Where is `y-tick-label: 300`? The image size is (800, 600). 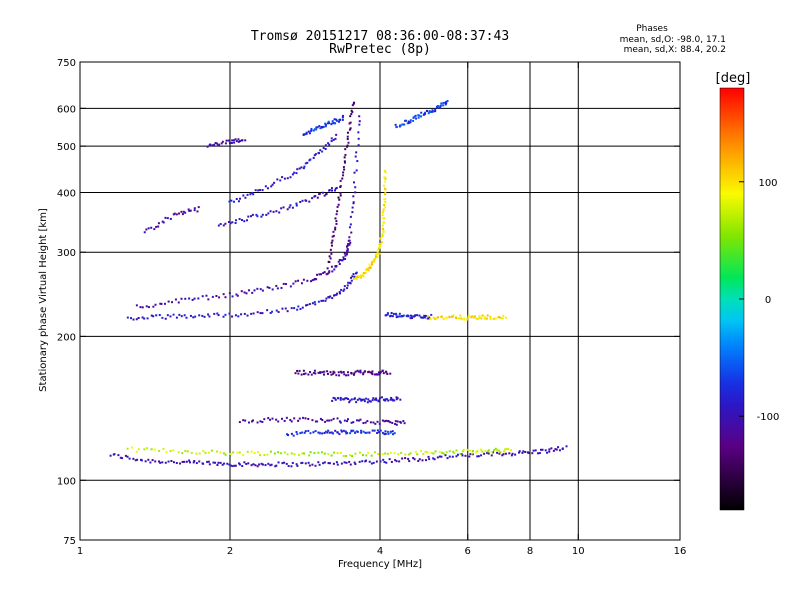 y-tick-label: 300 is located at coordinates (66, 253).